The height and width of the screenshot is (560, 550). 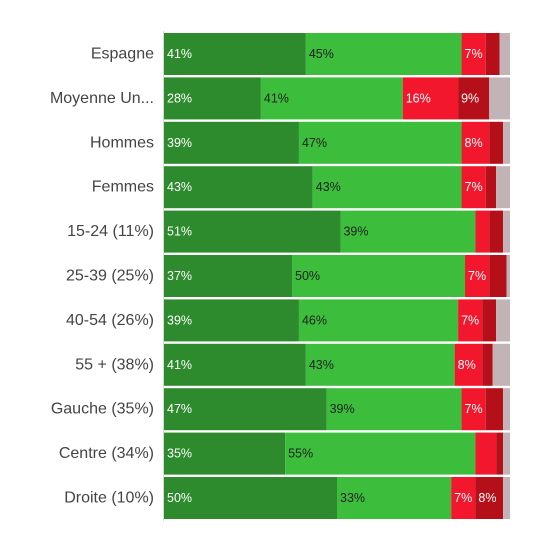 I want to click on data-label: 33%, so click(x=352, y=498).